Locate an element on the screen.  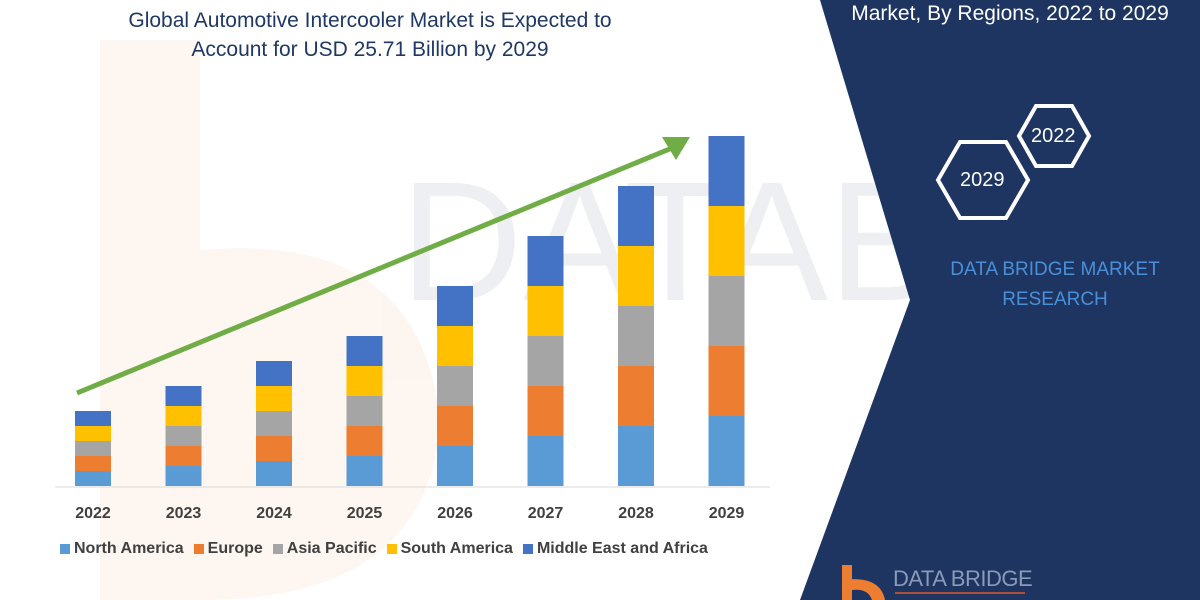
bar-segment-south-america-2024 is located at coordinates (274, 398).